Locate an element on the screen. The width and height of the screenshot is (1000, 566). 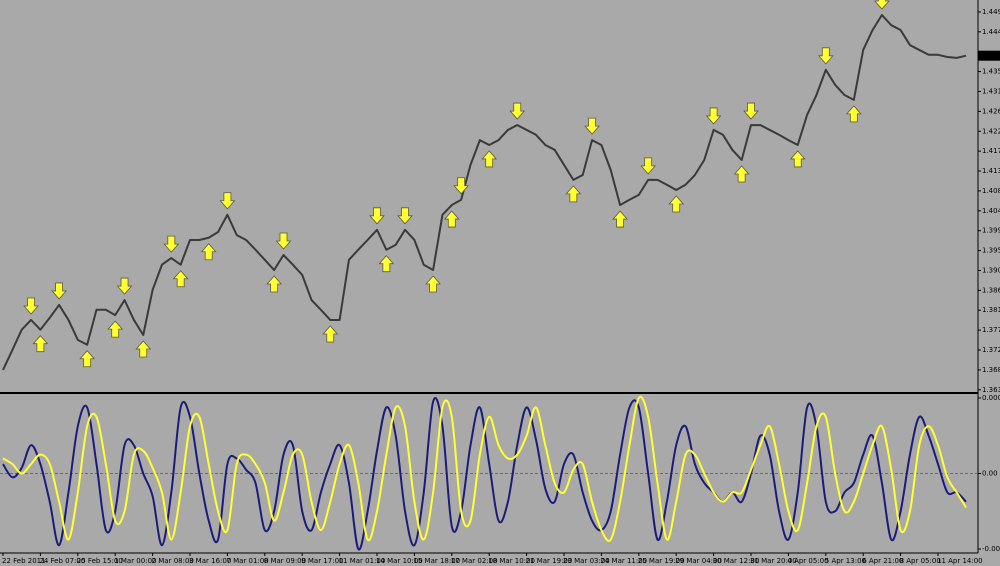
x-tick-label: 23 Mar 03:00 is located at coordinates (586, 561).